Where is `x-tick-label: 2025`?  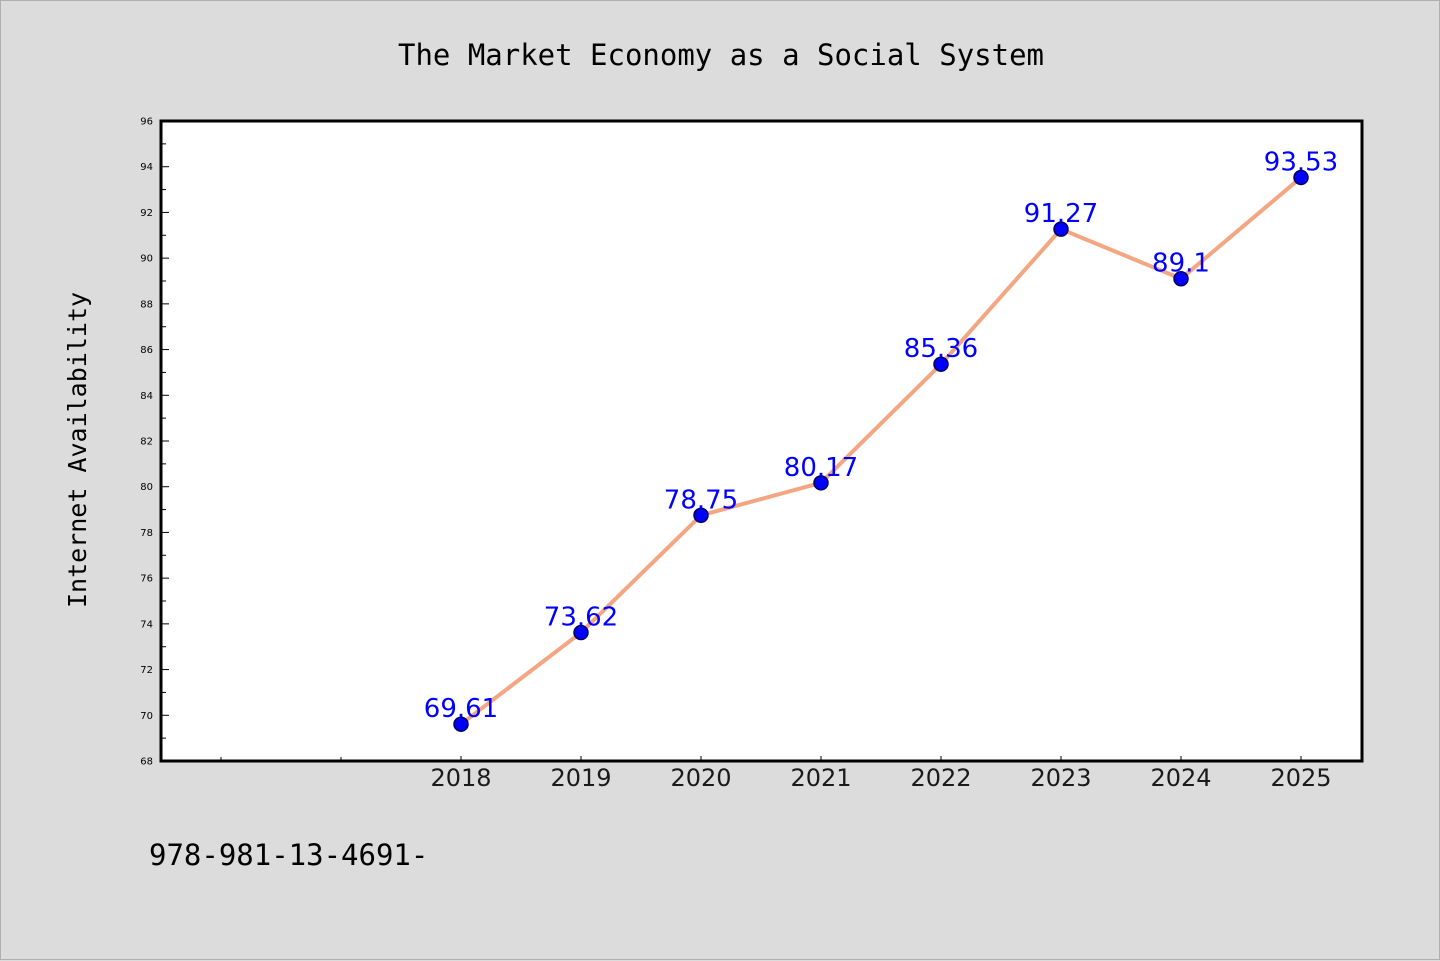 x-tick-label: 2025 is located at coordinates (1300, 778).